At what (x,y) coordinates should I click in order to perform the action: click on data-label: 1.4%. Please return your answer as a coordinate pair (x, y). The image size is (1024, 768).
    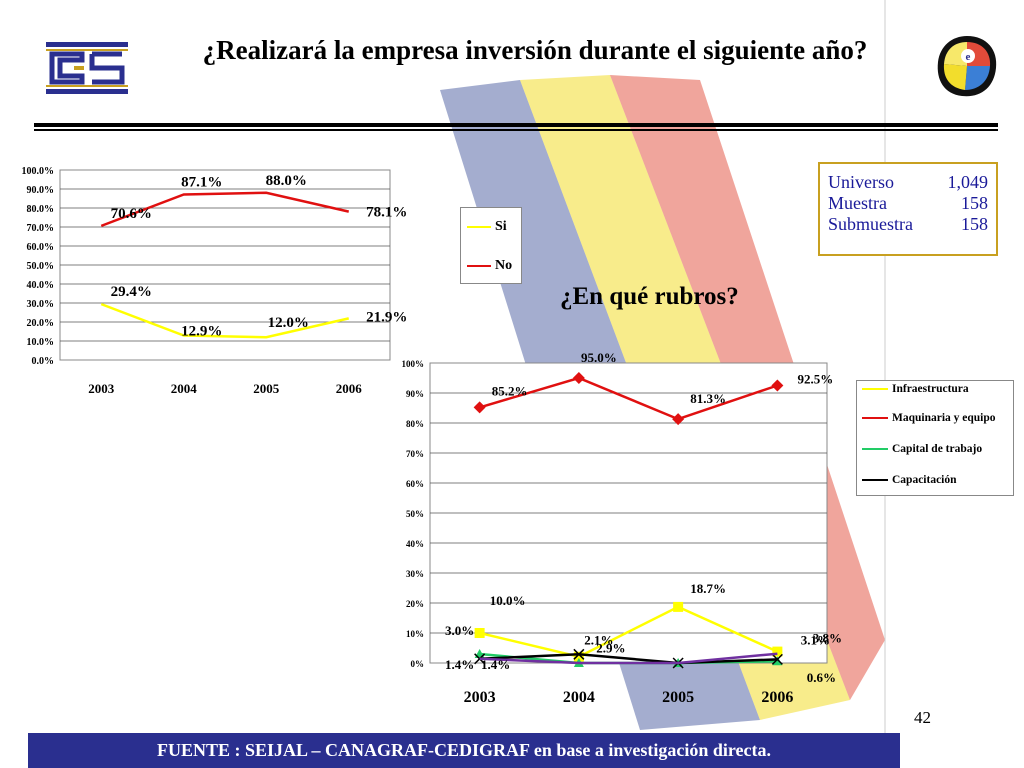
    Looking at the image, I should click on (459, 664).